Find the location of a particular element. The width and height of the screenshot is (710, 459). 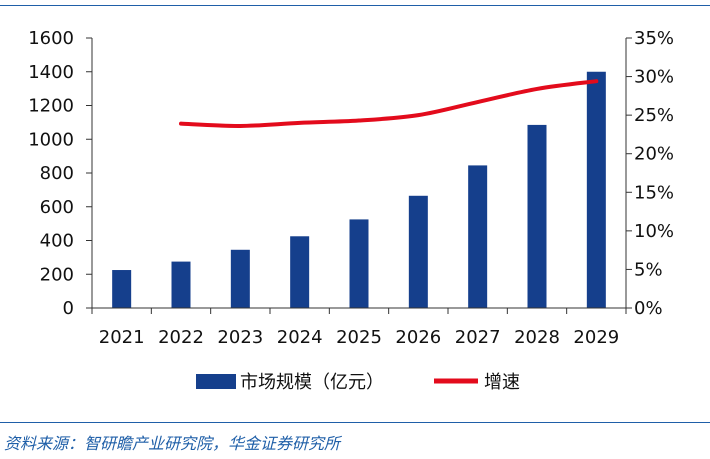

x-tick-label: 2028 is located at coordinates (537, 337).